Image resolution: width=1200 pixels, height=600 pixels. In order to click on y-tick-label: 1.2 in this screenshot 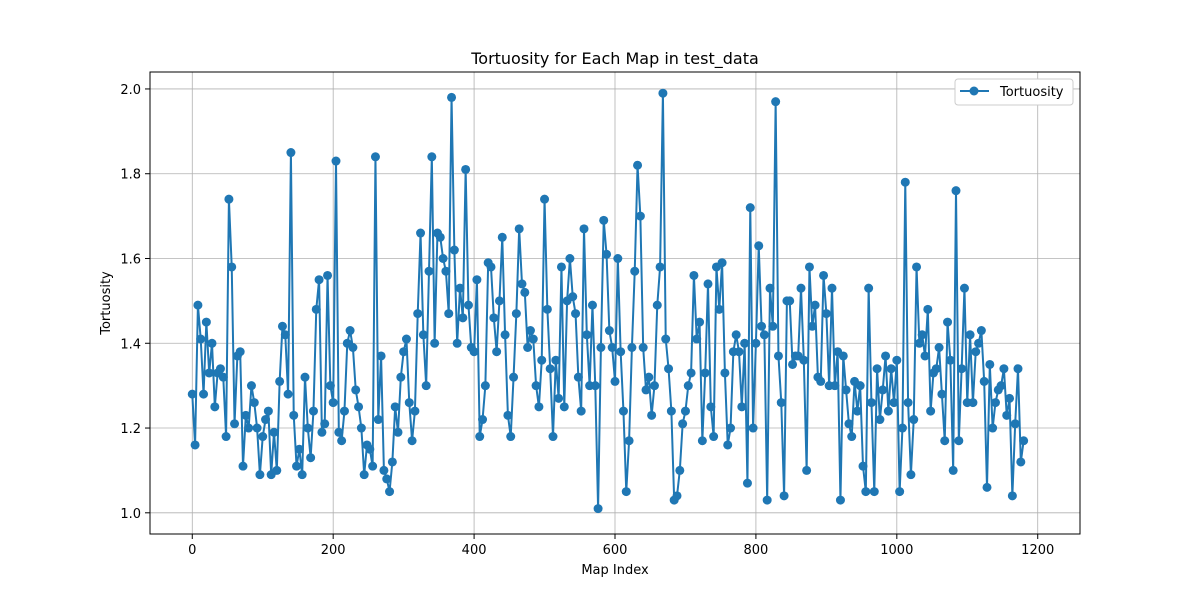, I will do `click(130, 429)`.